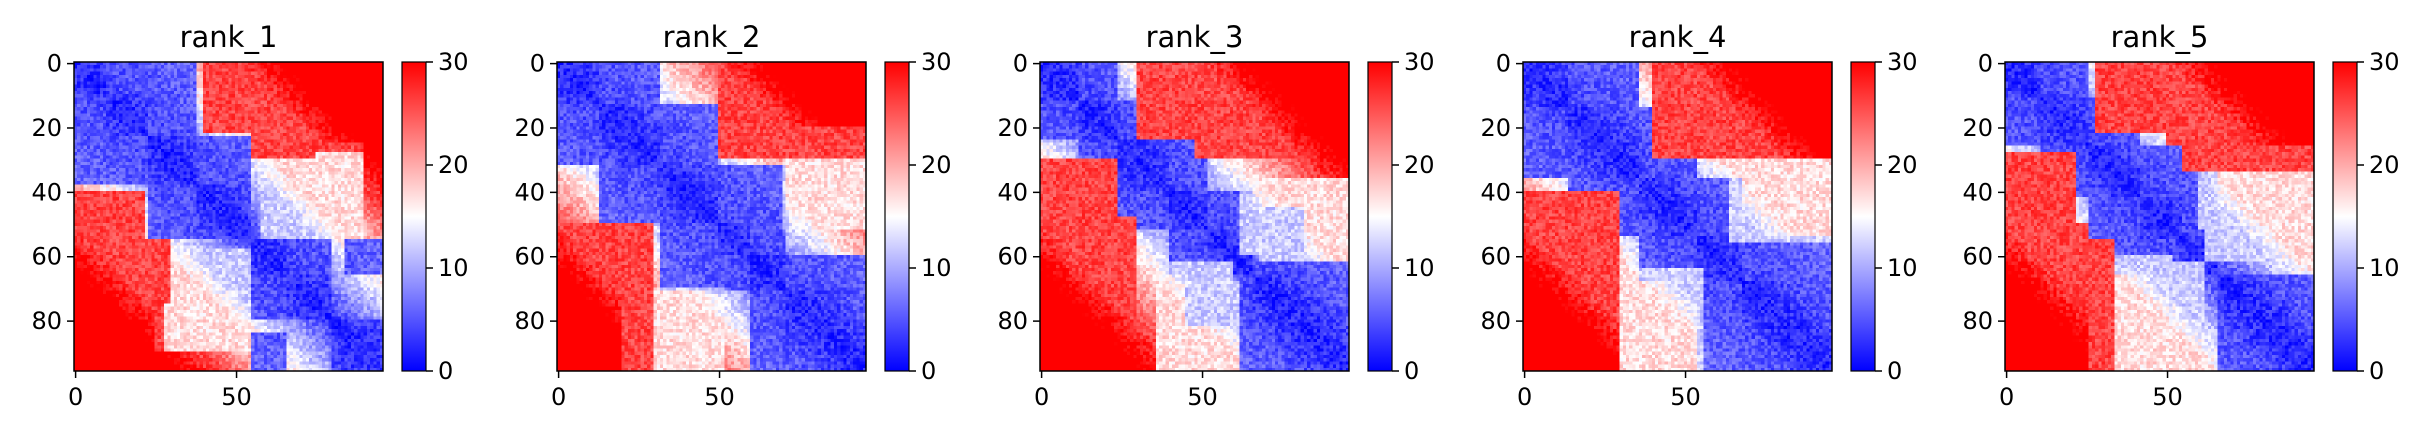 This screenshot has width=2417, height=438. I want to click on panel-title: rank_2, so click(712, 37).